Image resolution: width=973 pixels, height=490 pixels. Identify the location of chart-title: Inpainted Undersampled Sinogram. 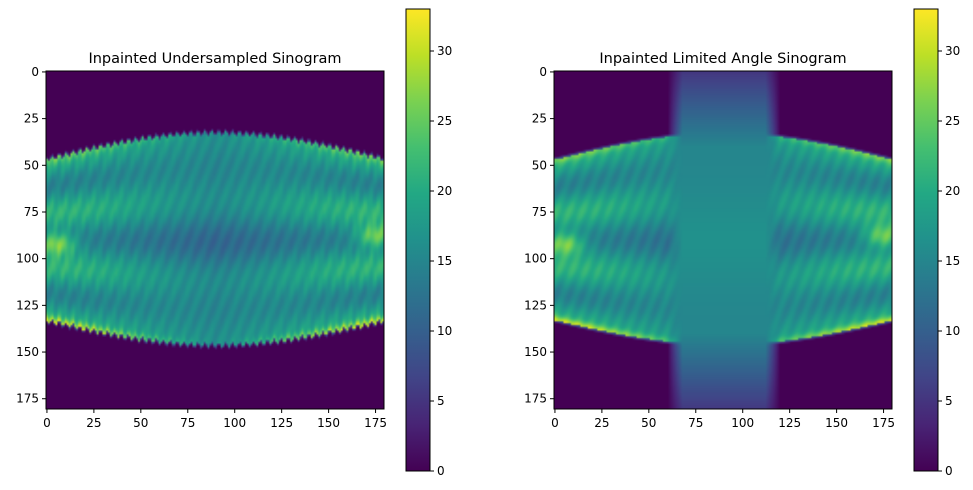
(214, 59).